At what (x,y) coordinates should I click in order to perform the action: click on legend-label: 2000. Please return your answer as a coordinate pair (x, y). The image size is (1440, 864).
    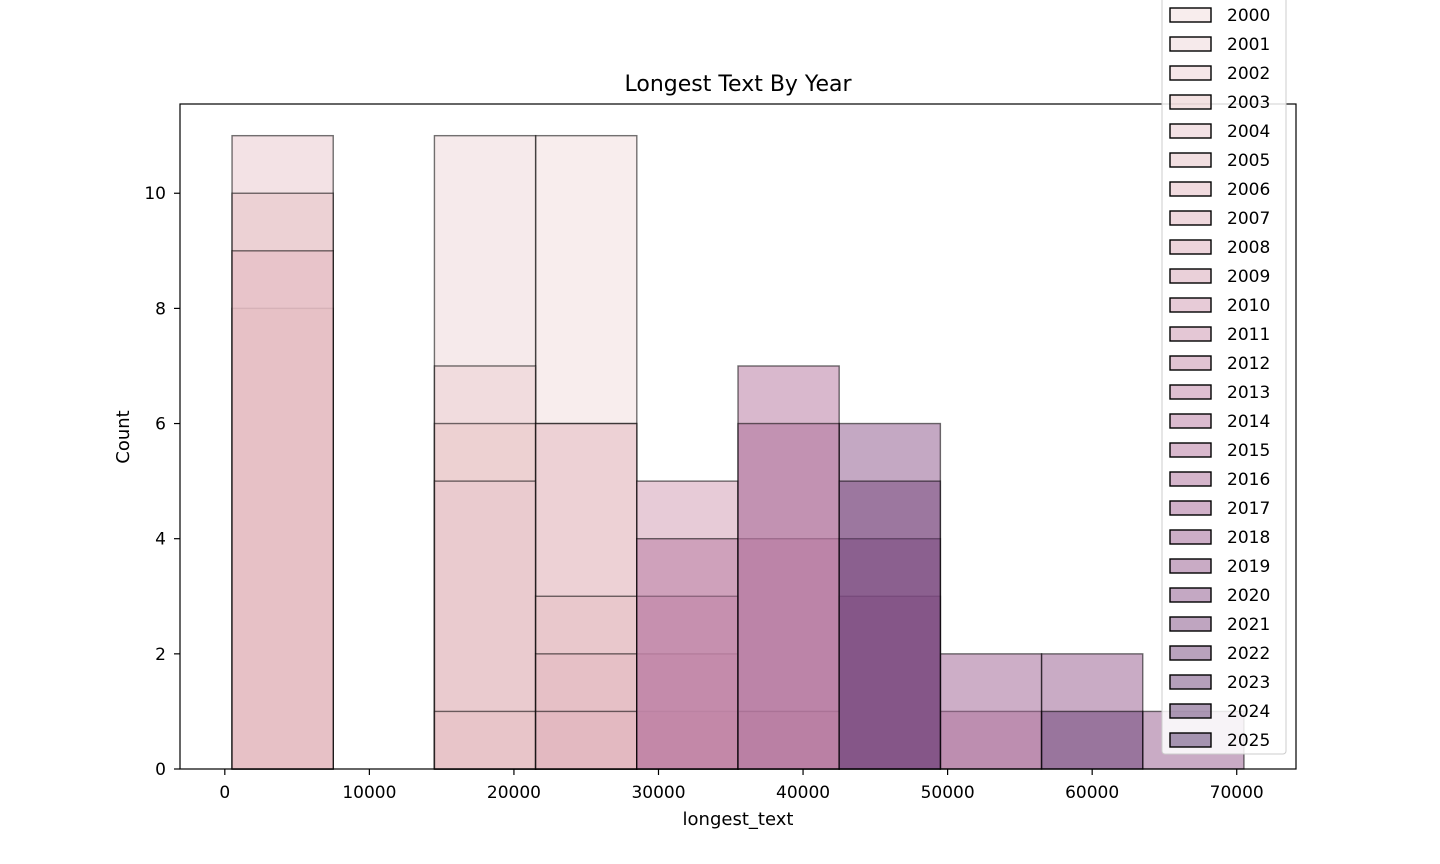
    Looking at the image, I should click on (1248, 16).